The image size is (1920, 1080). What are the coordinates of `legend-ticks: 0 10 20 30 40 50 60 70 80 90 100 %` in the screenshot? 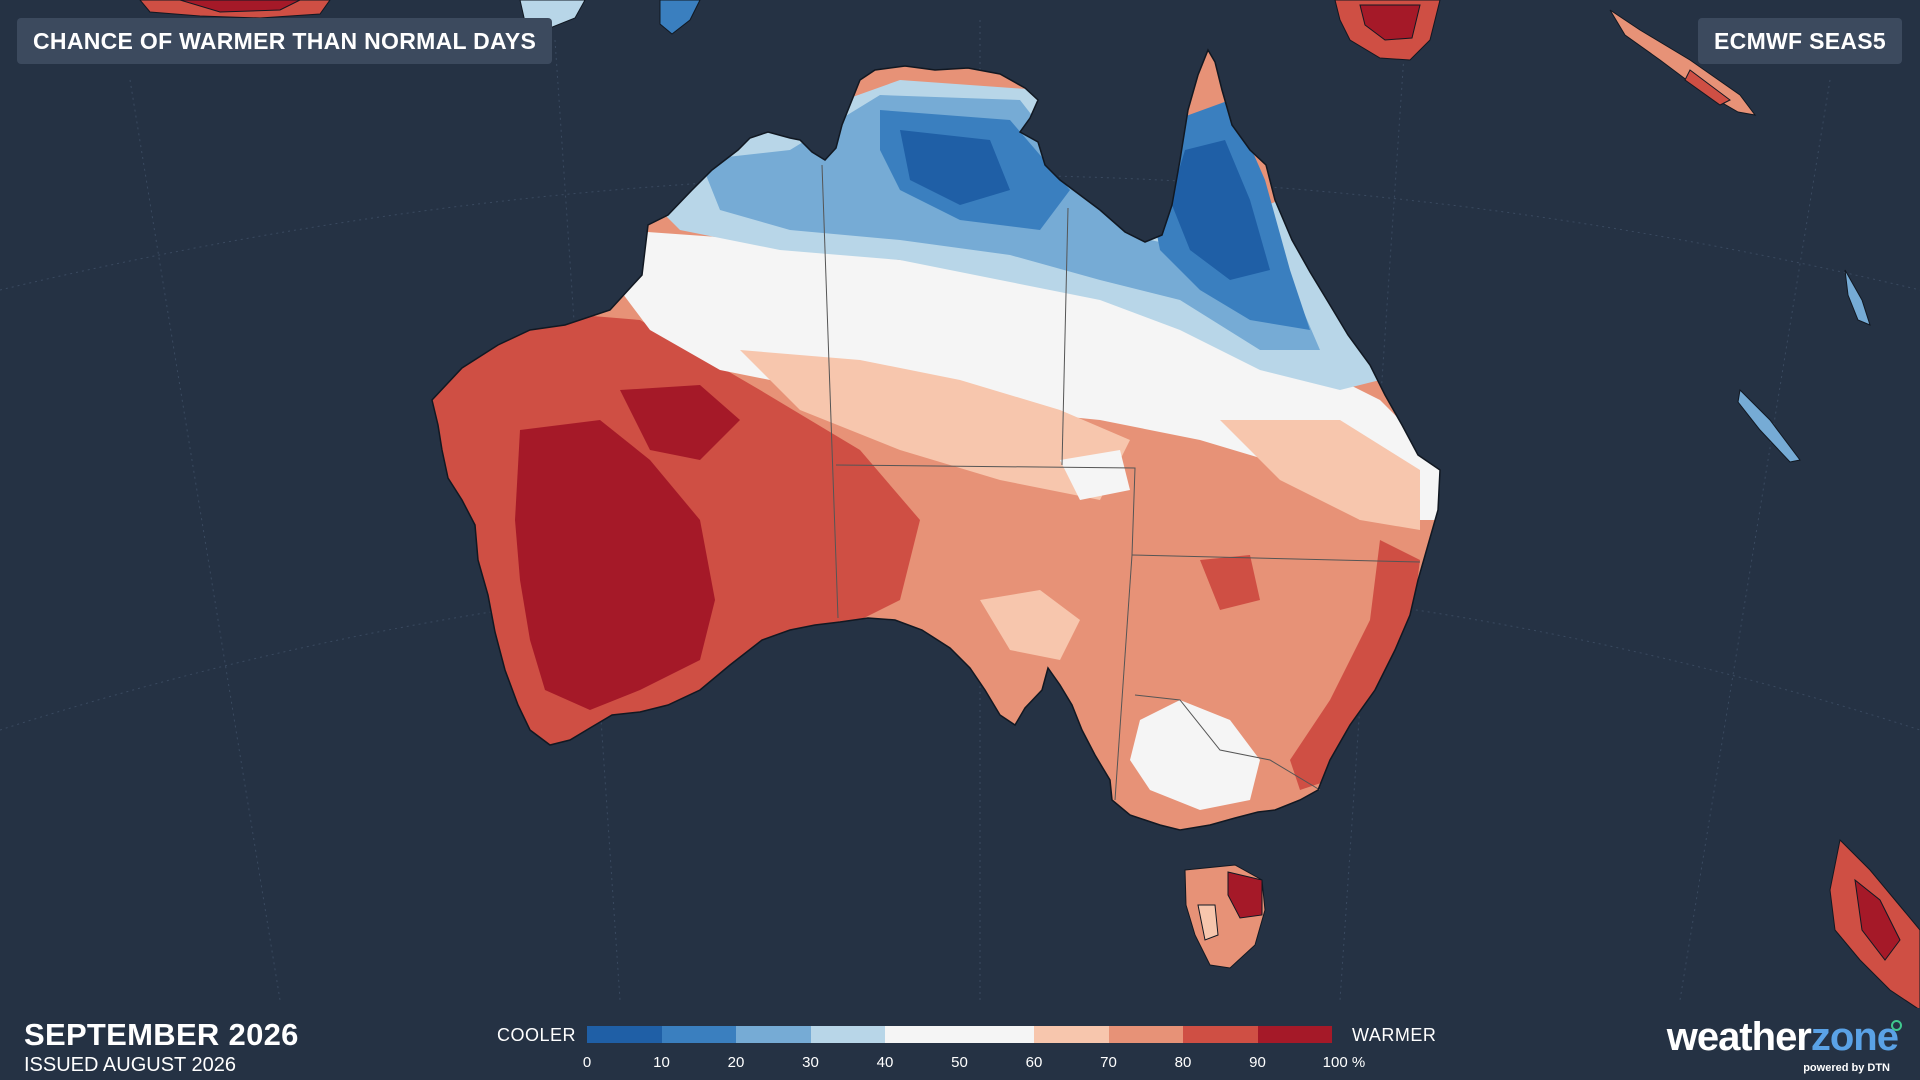 It's located at (974, 1064).